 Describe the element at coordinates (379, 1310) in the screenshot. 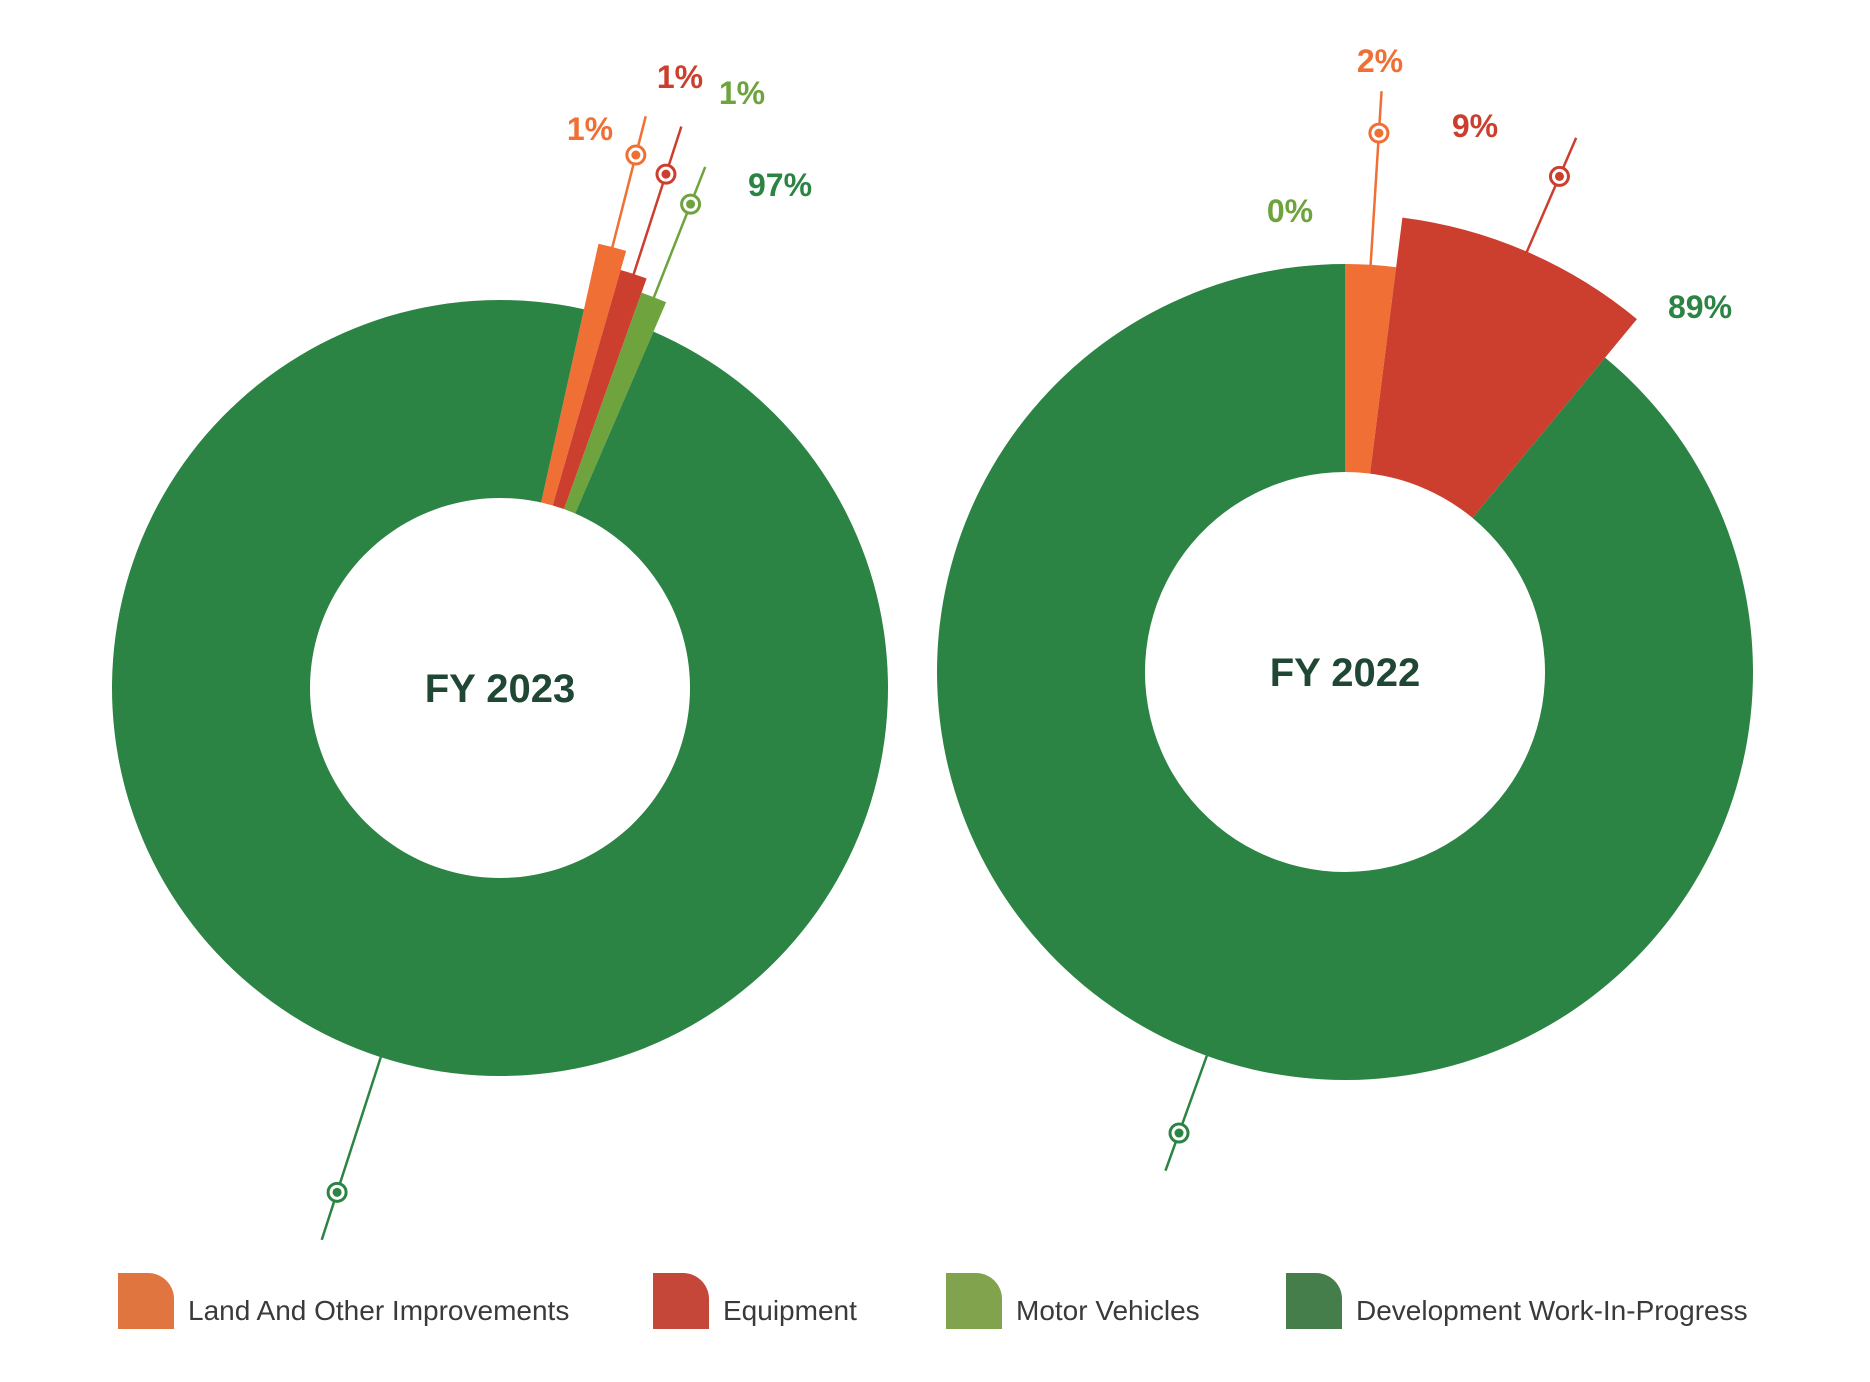

I see `legend-label-land: Land And Other Improvements` at that location.